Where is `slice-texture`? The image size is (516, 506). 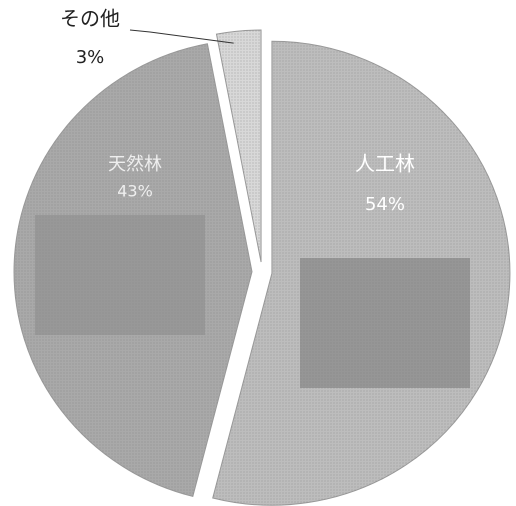
slice-texture is located at coordinates (239, 146).